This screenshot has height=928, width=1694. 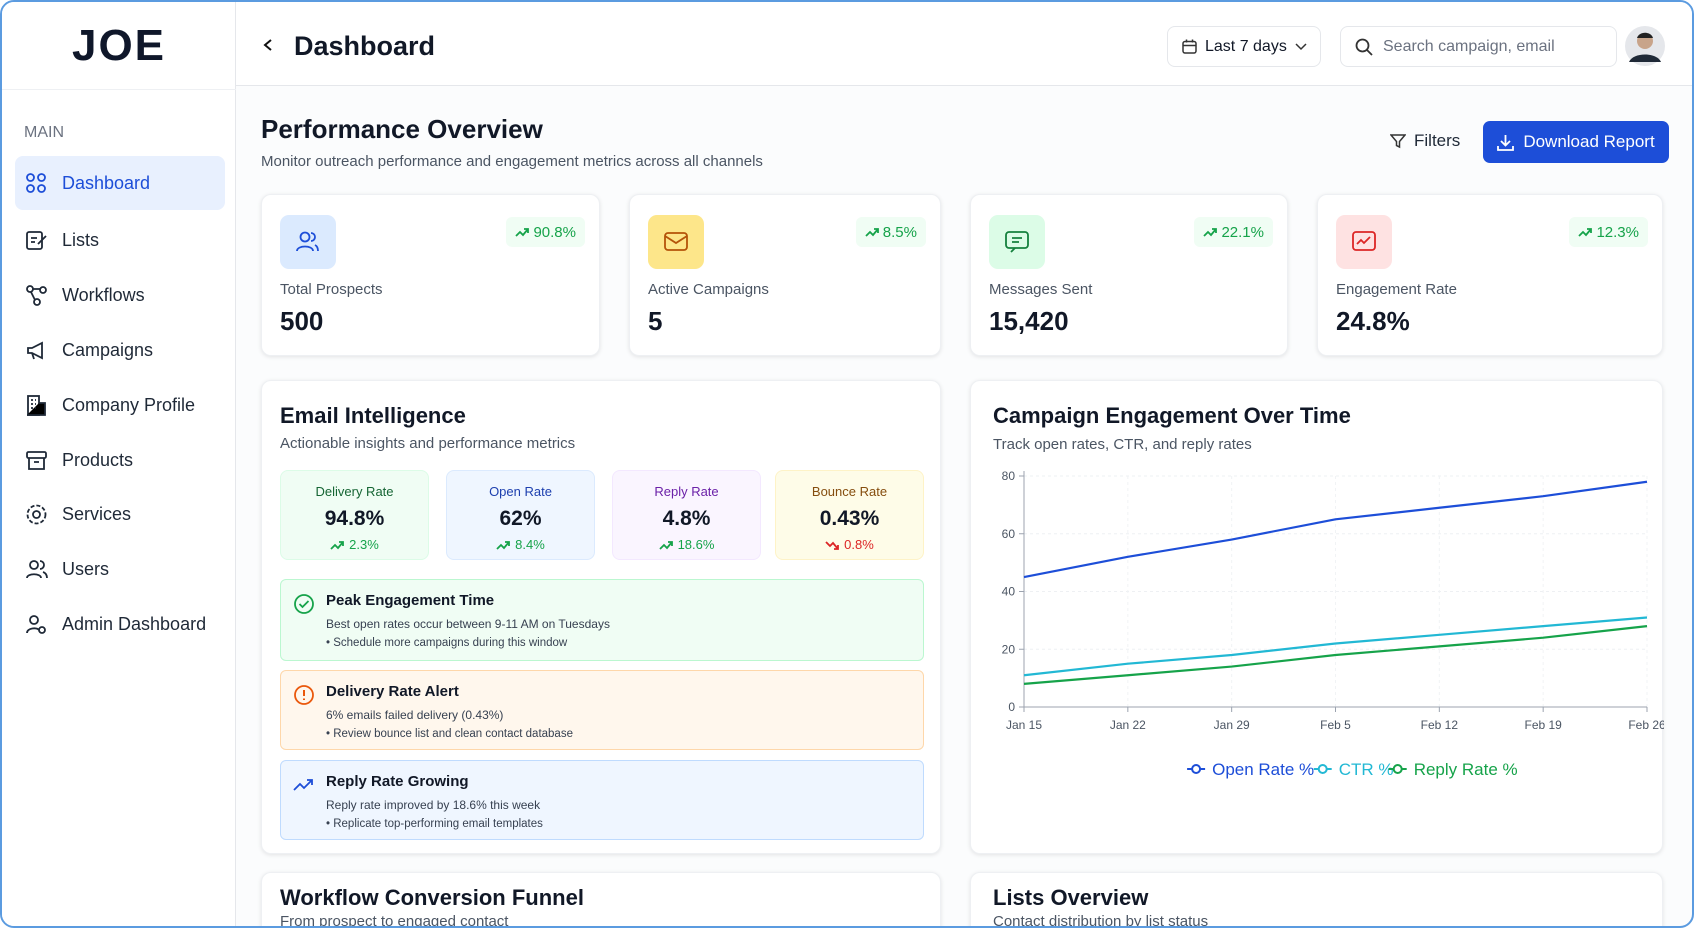 I want to click on legend-label: Reply Rate %, so click(x=1466, y=769).